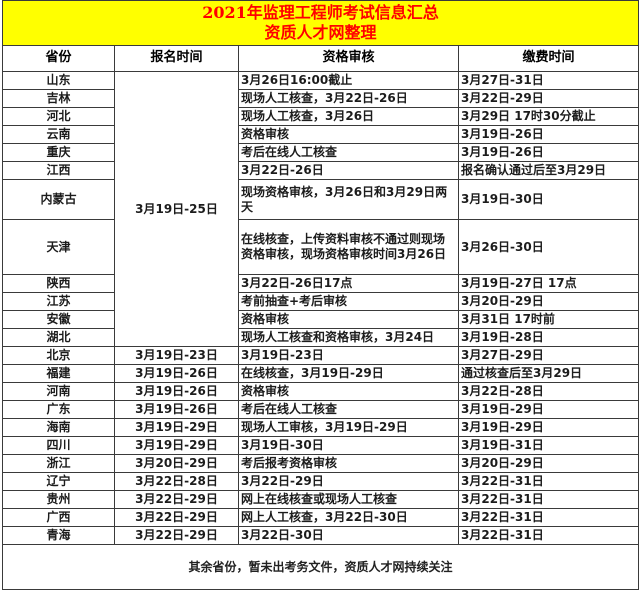 Image resolution: width=640 pixels, height=590 pixels. What do you see at coordinates (348, 247) in the screenshot?
I see `review-cell: 在线核查，上传资料审核不通过则现场资格审核，现场资格审核时间3月26日` at bounding box center [348, 247].